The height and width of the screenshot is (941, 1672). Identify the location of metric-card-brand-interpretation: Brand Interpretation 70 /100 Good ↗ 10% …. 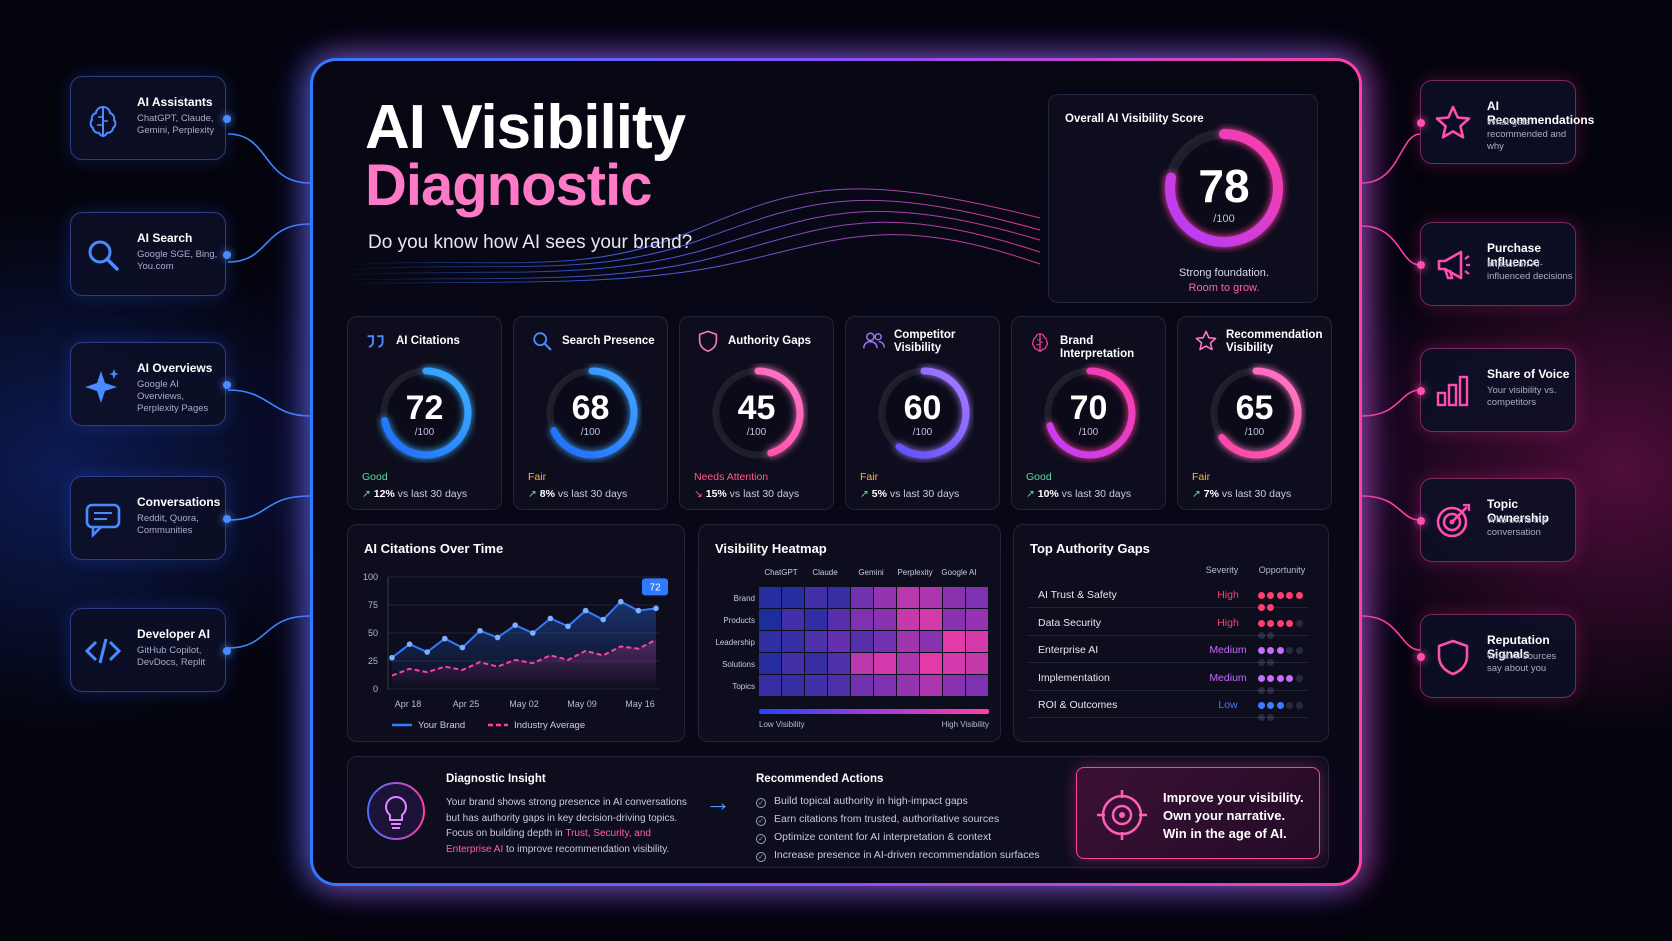
(1088, 413).